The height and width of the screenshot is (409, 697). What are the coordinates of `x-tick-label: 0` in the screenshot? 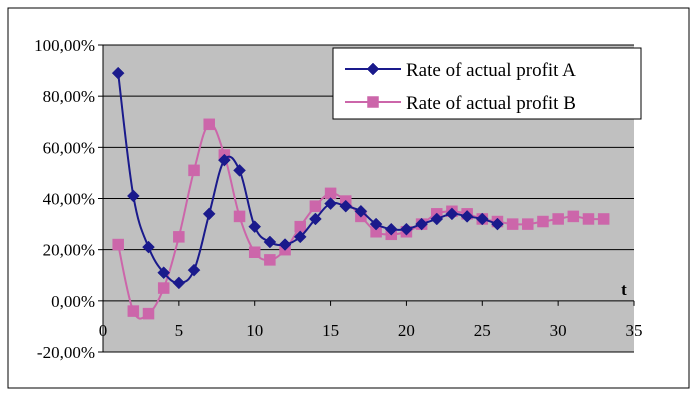 It's located at (103, 330).